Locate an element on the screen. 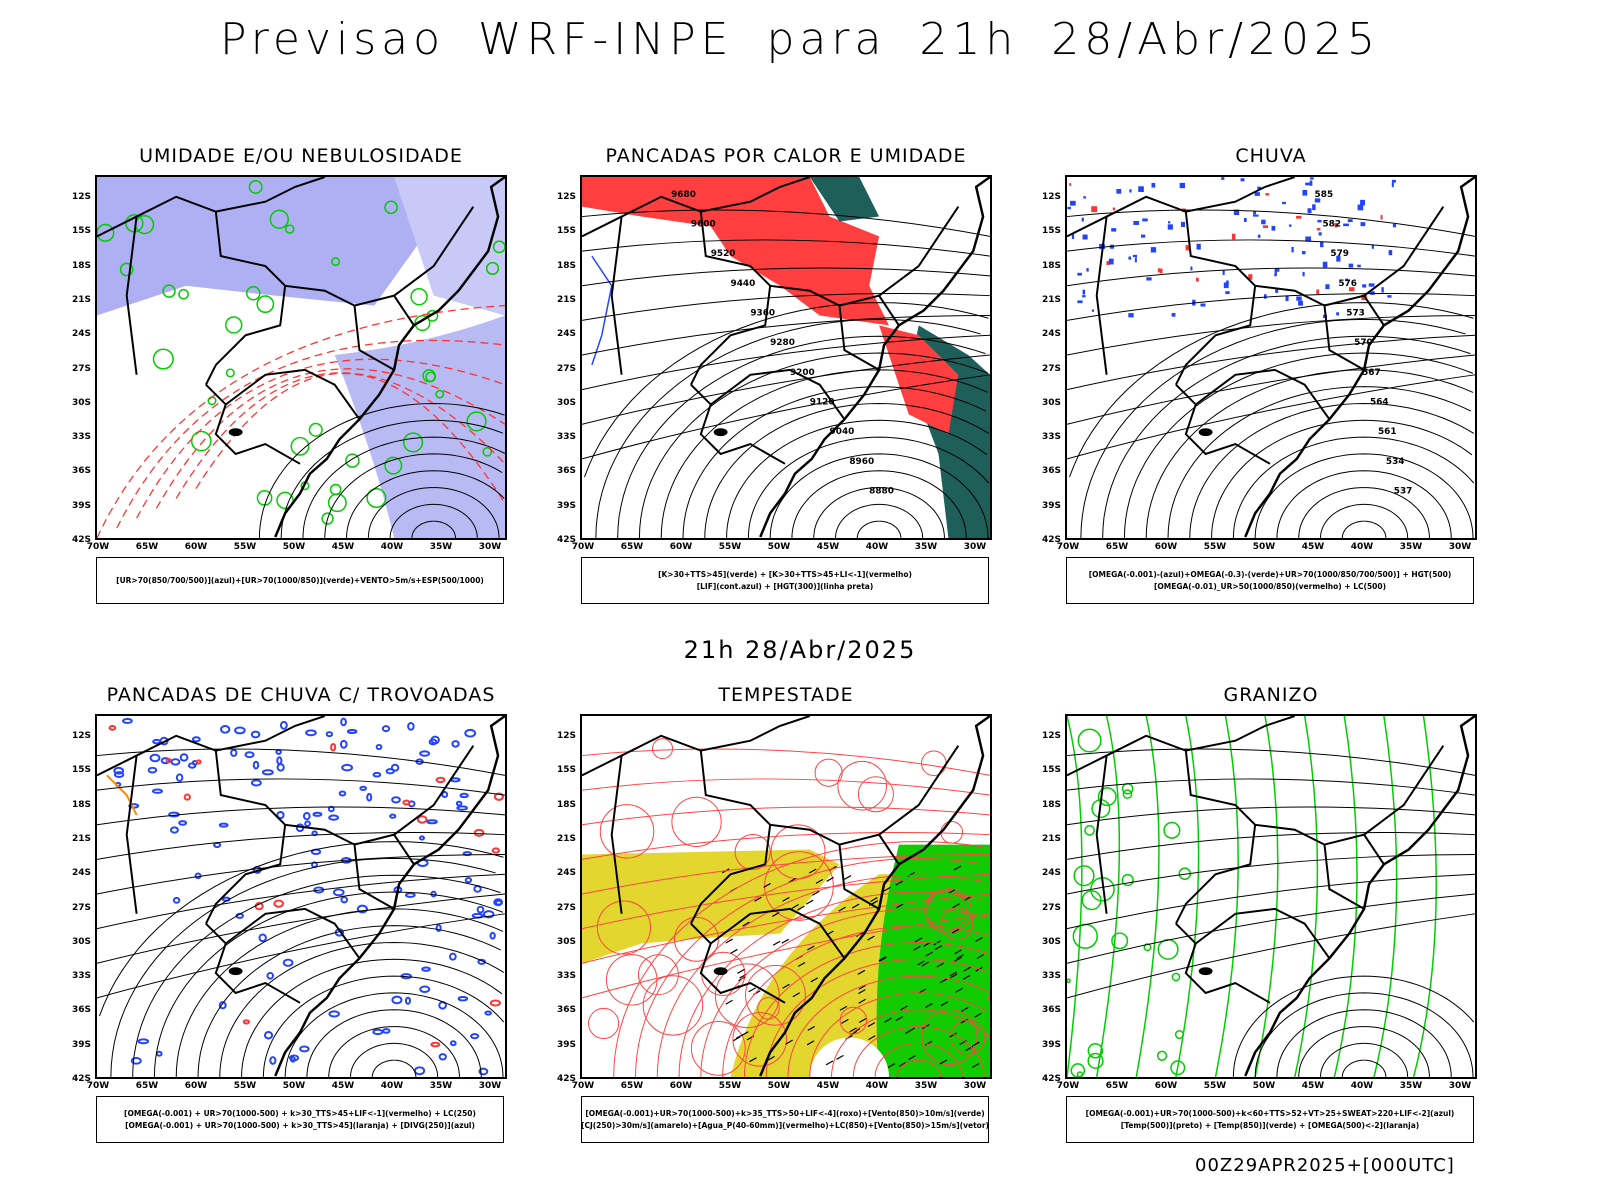 This screenshot has height=1200, width=1600. forecast-time-label: 21h 28/Abr/2025 is located at coordinates (800, 650).